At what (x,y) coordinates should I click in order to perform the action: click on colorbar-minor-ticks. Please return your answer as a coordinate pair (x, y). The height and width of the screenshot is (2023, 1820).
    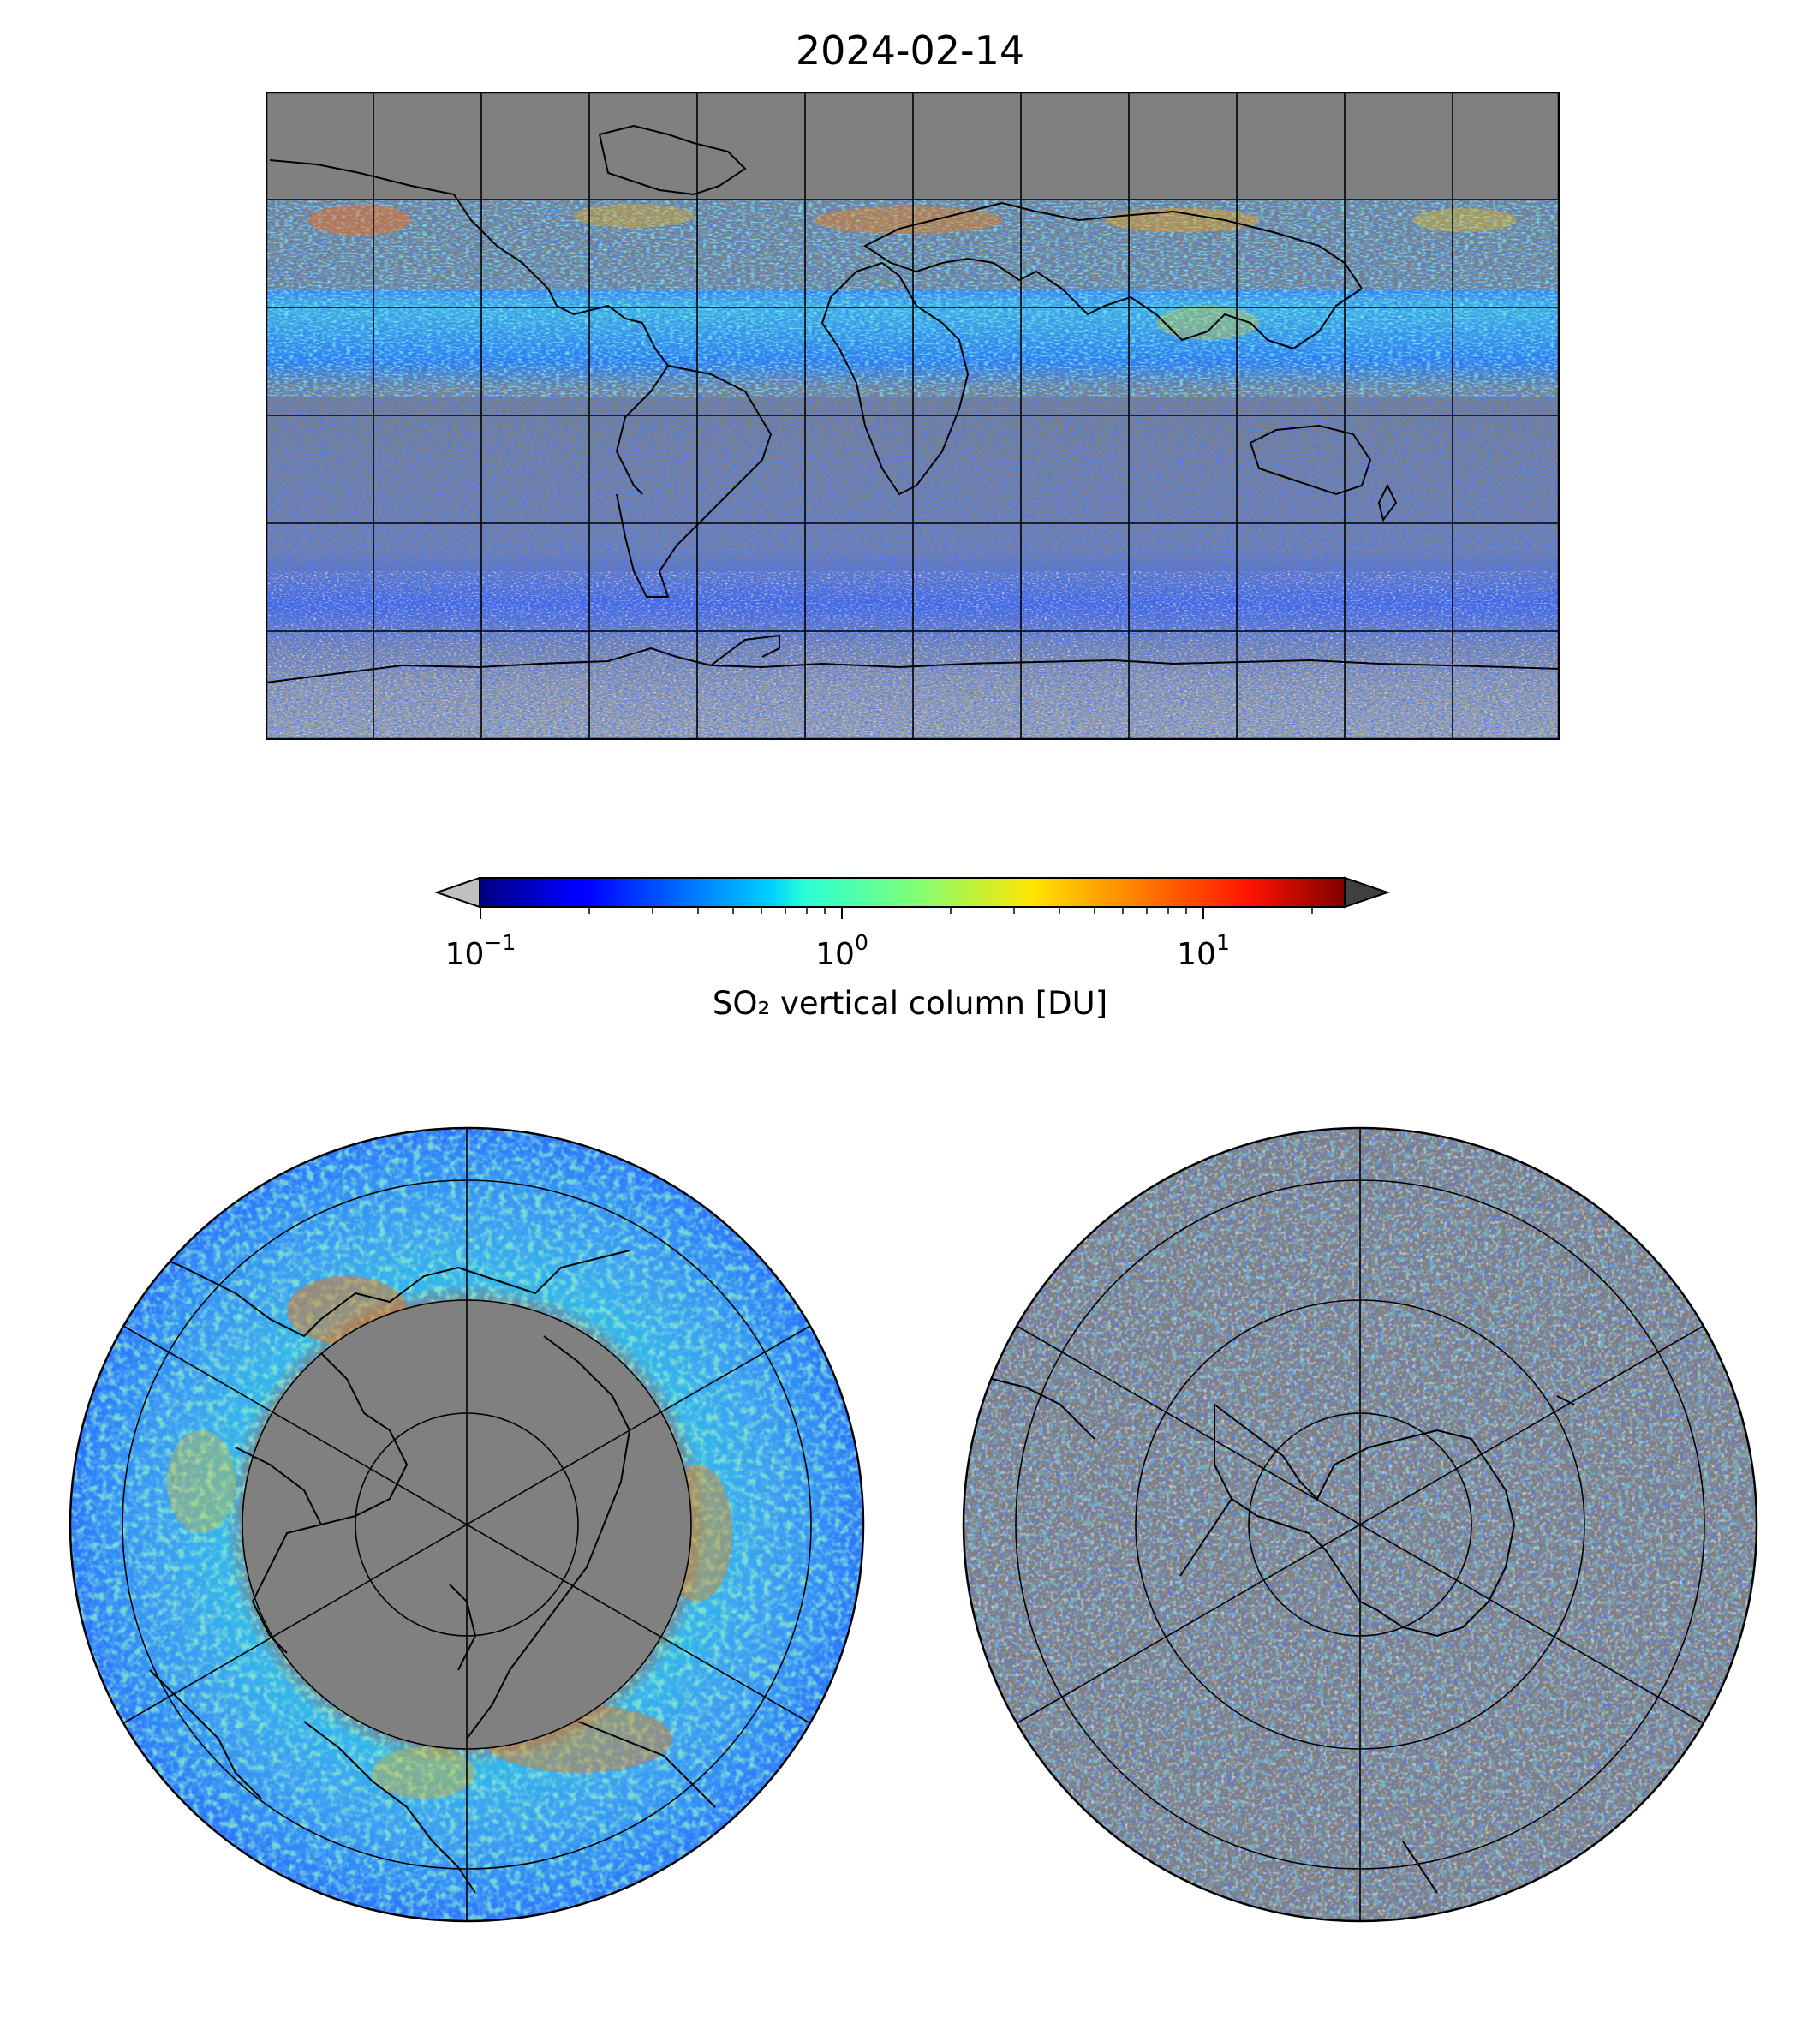
    Looking at the image, I should click on (951, 910).